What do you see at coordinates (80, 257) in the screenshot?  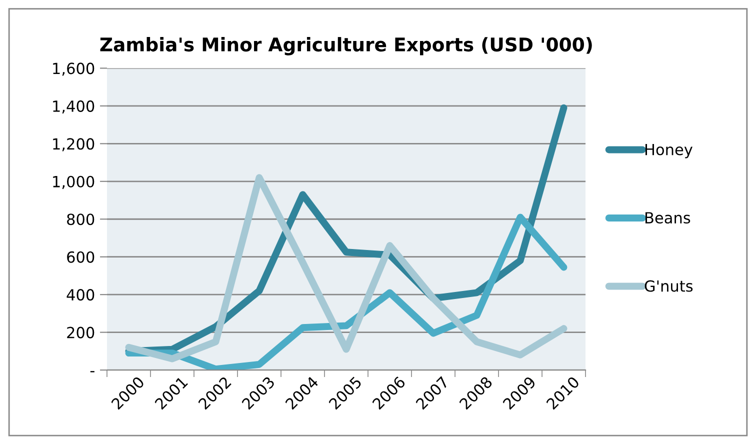 I see `y-tick-label: 600` at bounding box center [80, 257].